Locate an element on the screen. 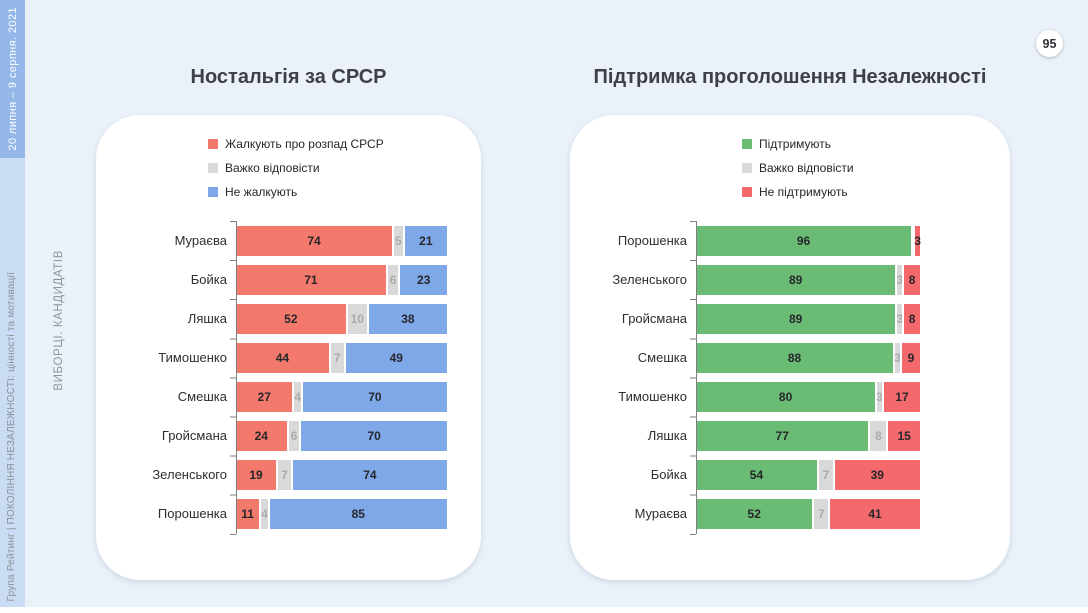  bar-row: Бойка 71 6 23 is located at coordinates (288, 279).